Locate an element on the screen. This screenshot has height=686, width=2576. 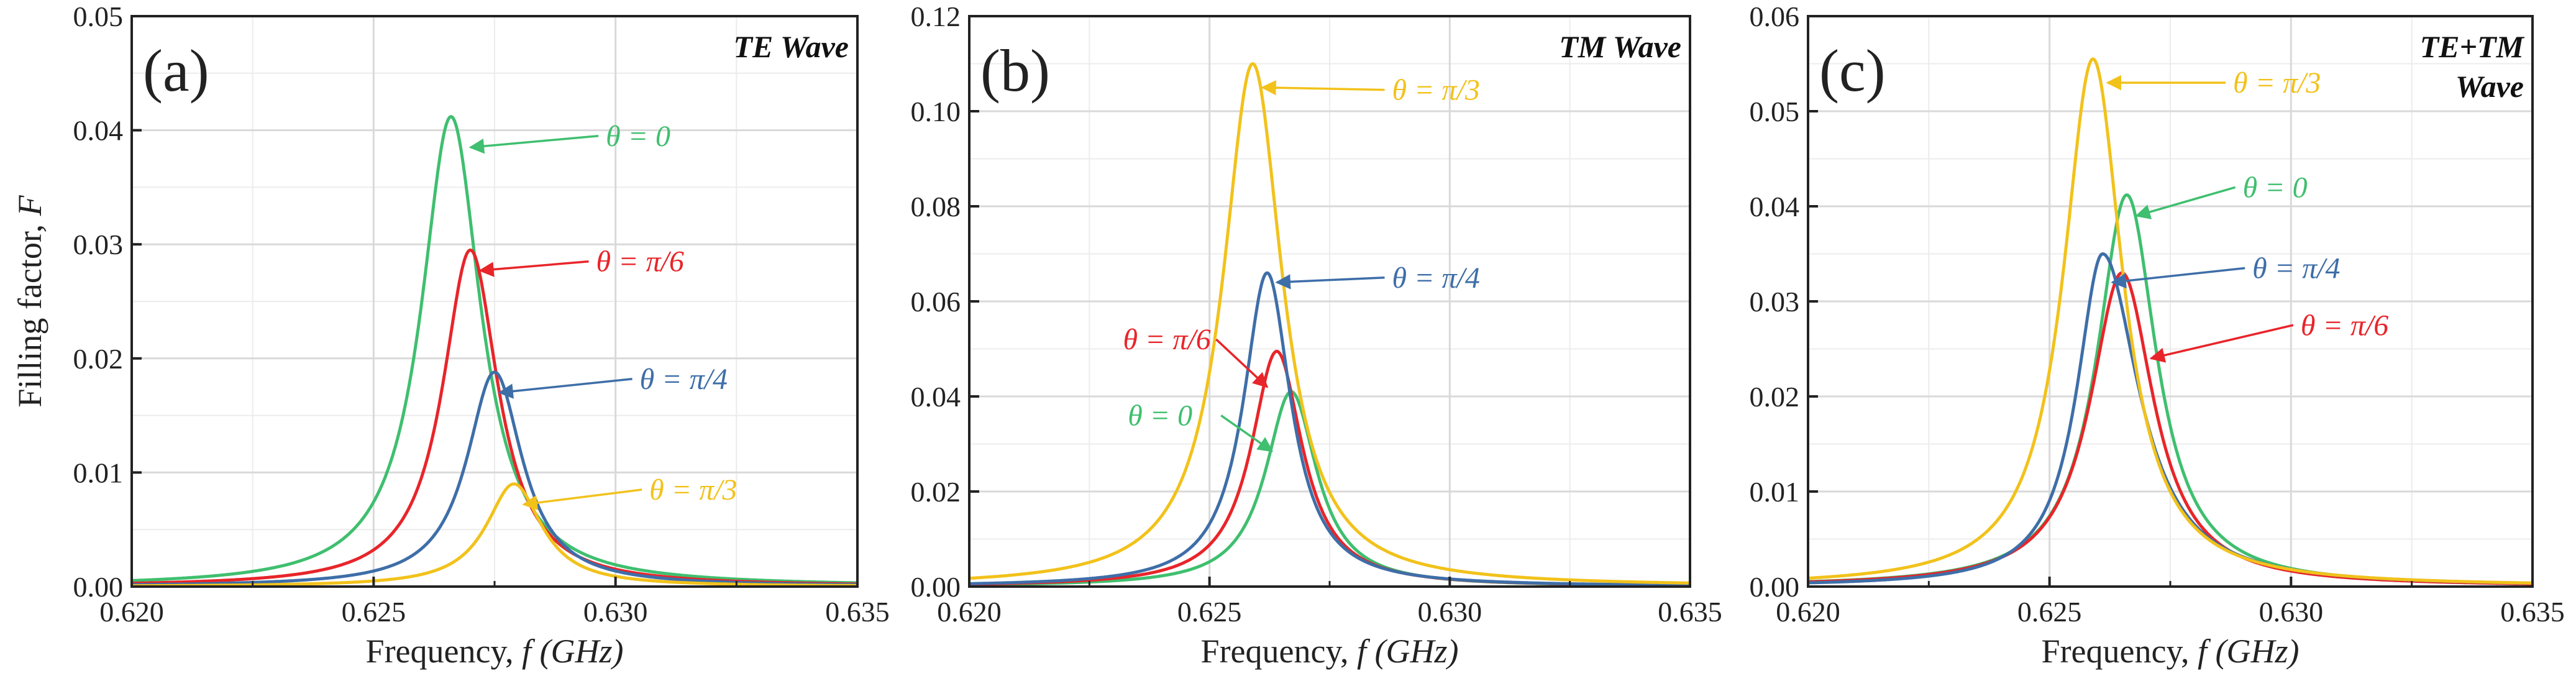
y-tick-label: 0.10 is located at coordinates (936, 111).